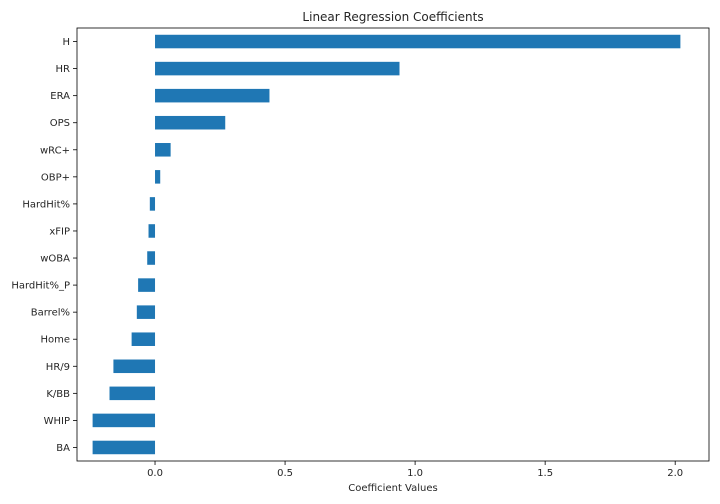 This screenshot has width=720, height=504. I want to click on y-tick-label: BA, so click(63, 448).